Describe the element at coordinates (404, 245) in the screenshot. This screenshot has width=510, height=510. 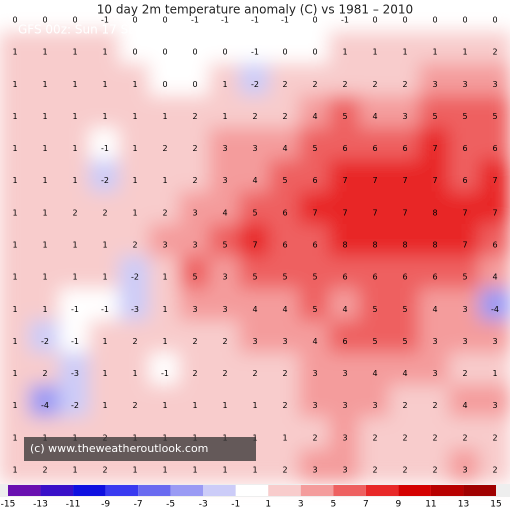
I see `anomaly-value: 8` at that location.